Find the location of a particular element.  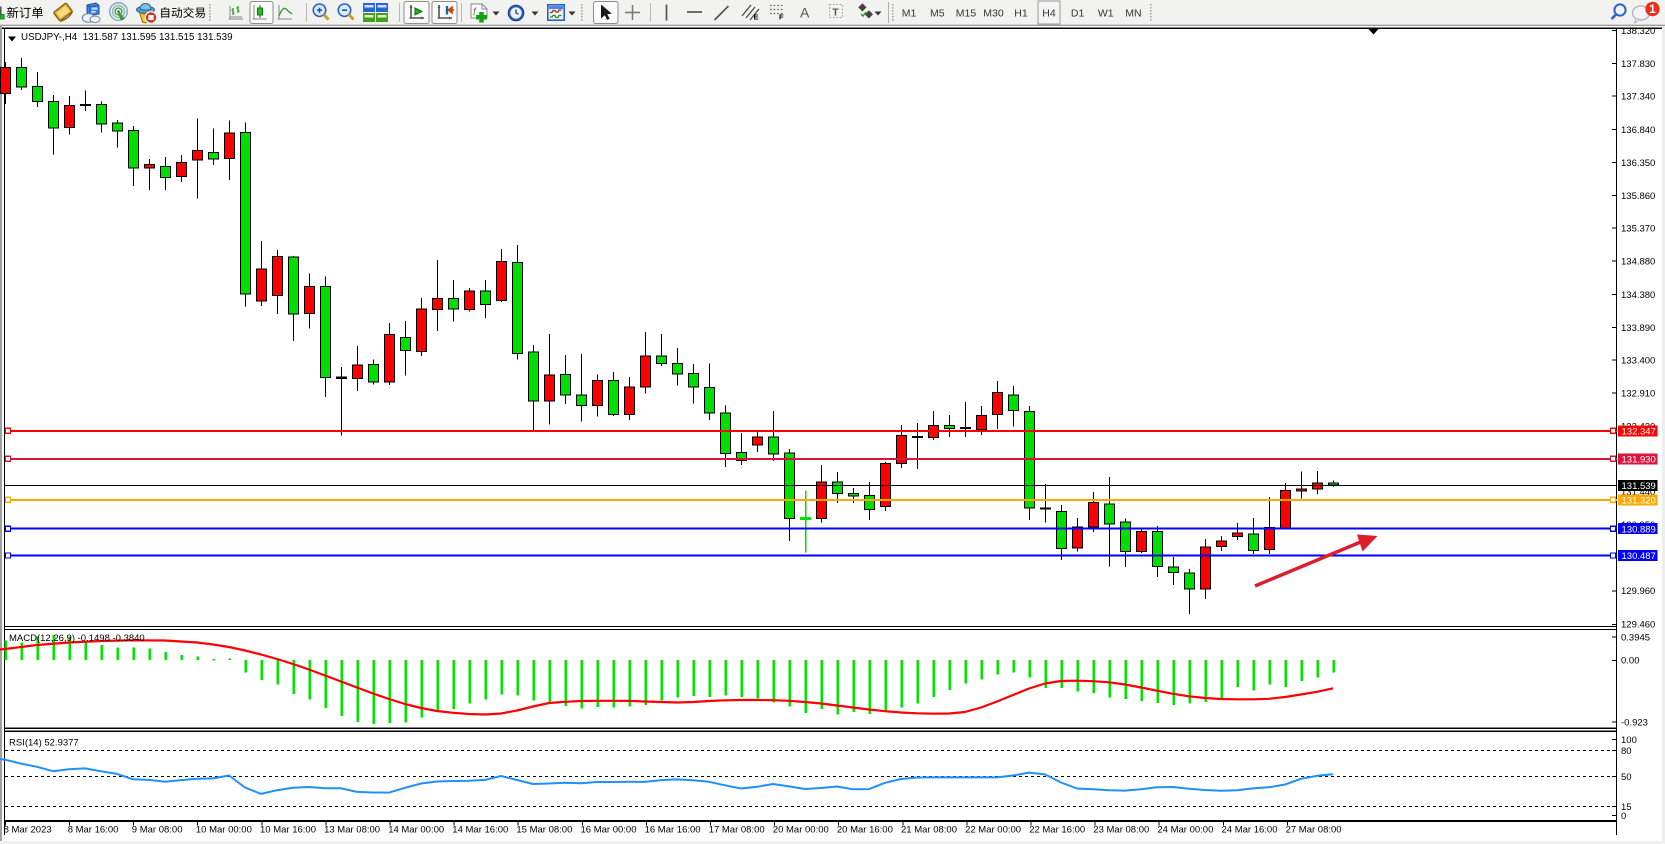

svg-text: 8 Mar 2023 is located at coordinates (28, 829).